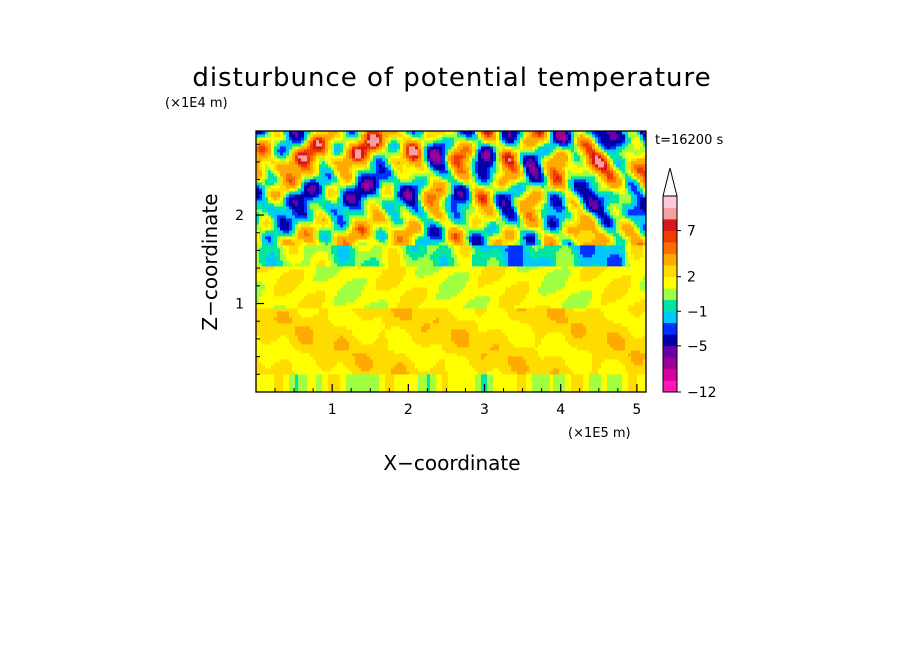 Image resolution: width=904 pixels, height=654 pixels. What do you see at coordinates (670, 386) in the screenshot?
I see `colorbar-segment` at bounding box center [670, 386].